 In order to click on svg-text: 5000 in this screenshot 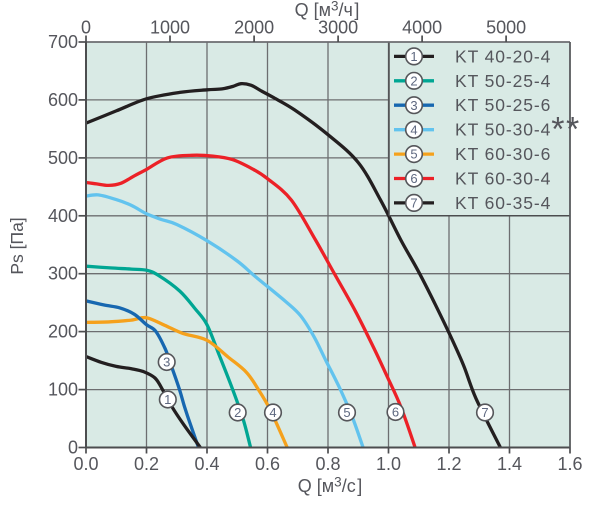, I will do `click(506, 28)`.